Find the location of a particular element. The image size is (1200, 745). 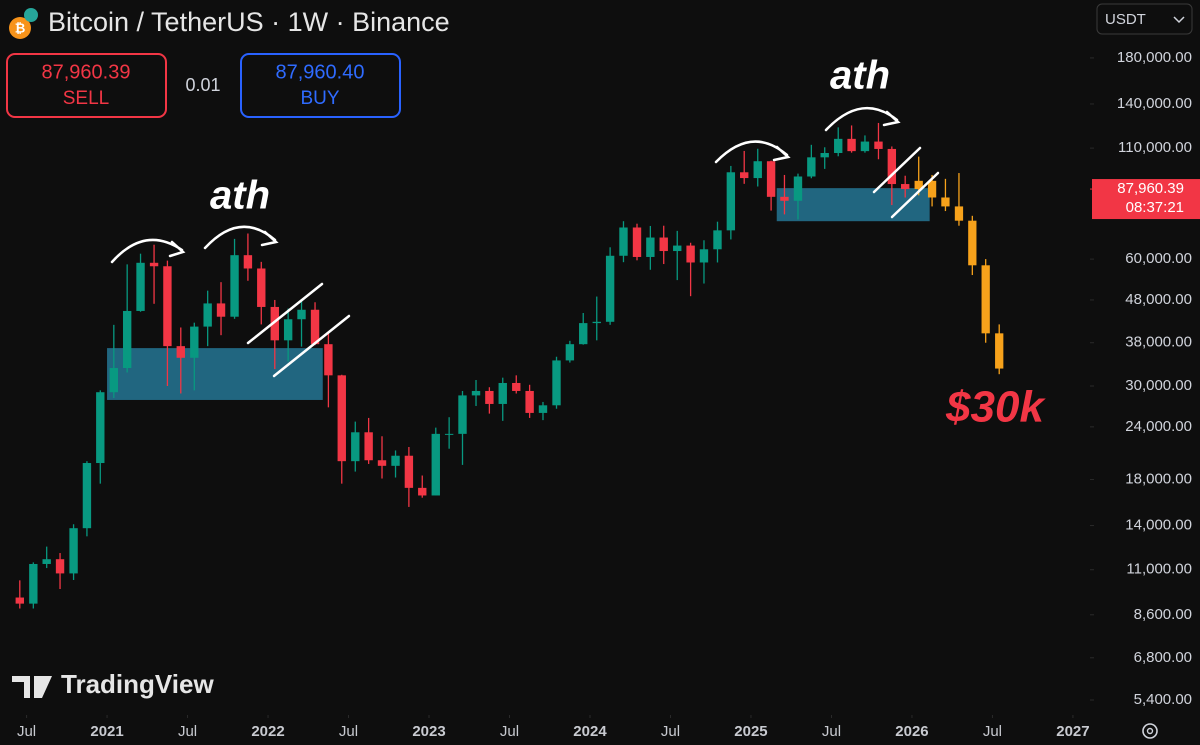

x-tick-label: 2021 is located at coordinates (106, 731).